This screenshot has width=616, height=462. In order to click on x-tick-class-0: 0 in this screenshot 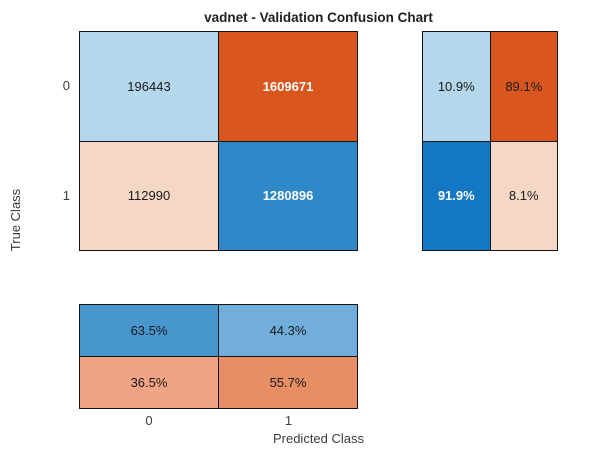, I will do `click(149, 420)`.